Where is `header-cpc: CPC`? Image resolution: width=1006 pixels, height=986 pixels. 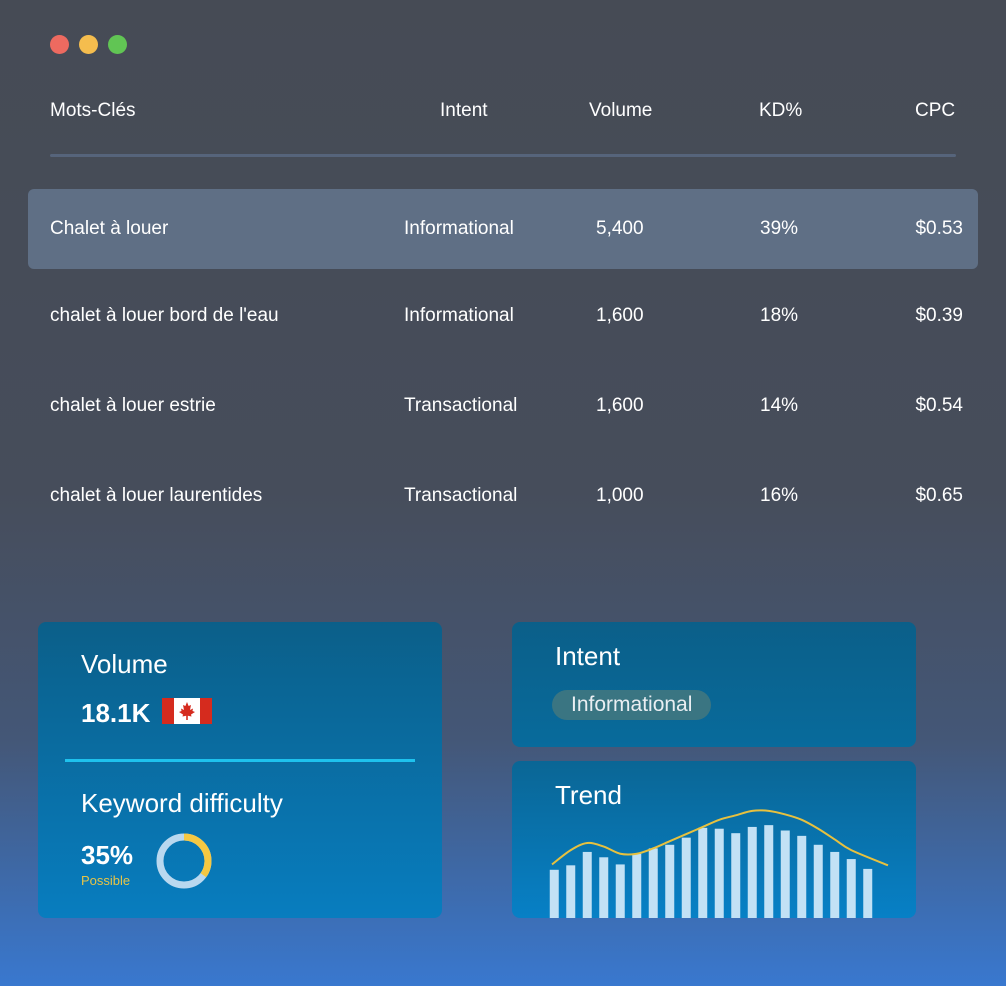
header-cpc: CPC is located at coordinates (935, 110).